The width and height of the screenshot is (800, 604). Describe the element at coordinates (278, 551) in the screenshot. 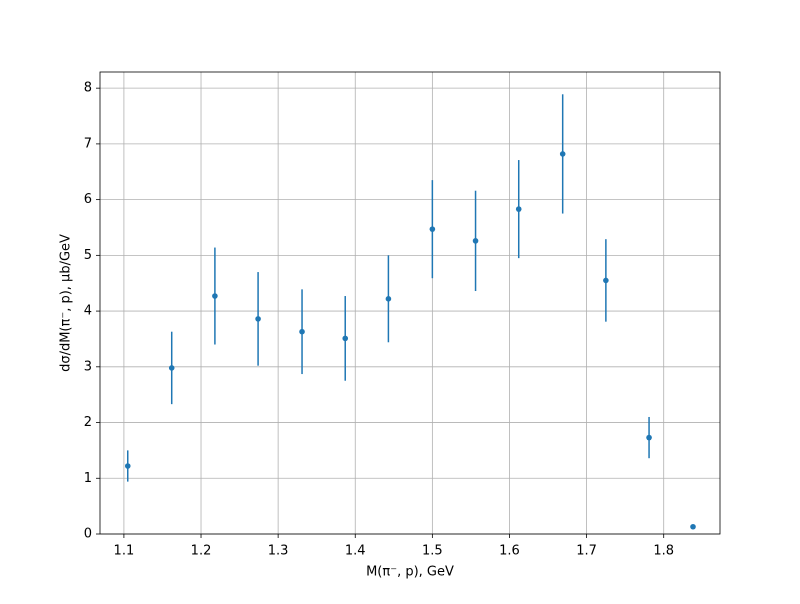

I see `x-tick-label: 1.3` at that location.